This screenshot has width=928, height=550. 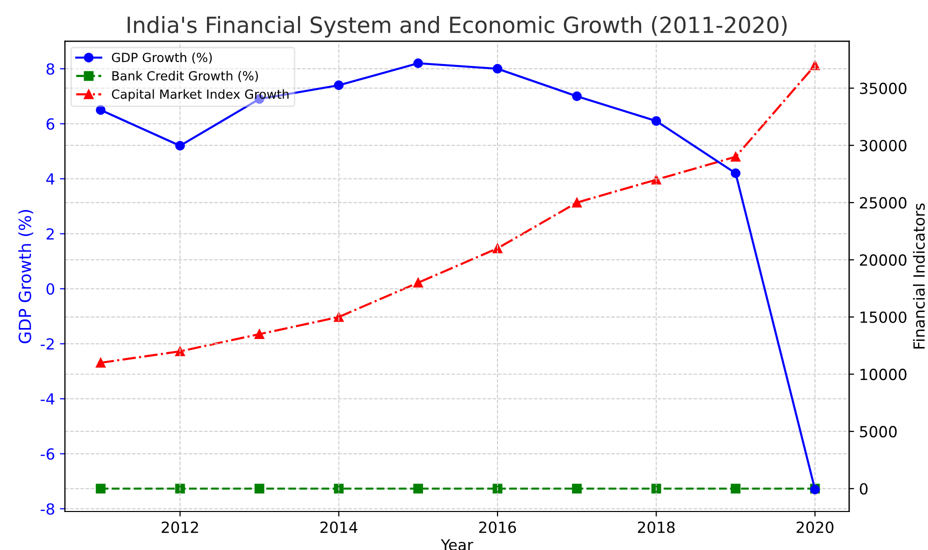 What do you see at coordinates (878, 432) in the screenshot?
I see `y2-tick-label: 5000` at bounding box center [878, 432].